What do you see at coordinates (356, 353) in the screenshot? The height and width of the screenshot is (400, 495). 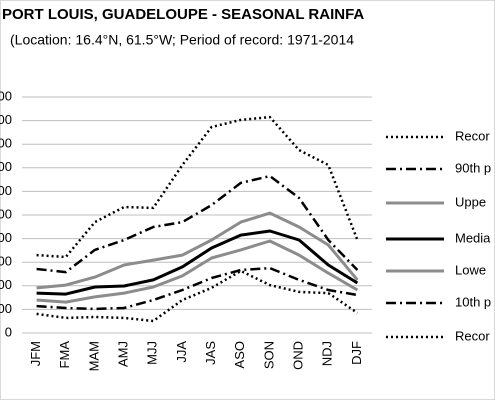 I see `x-tick-label: DJF` at bounding box center [356, 353].